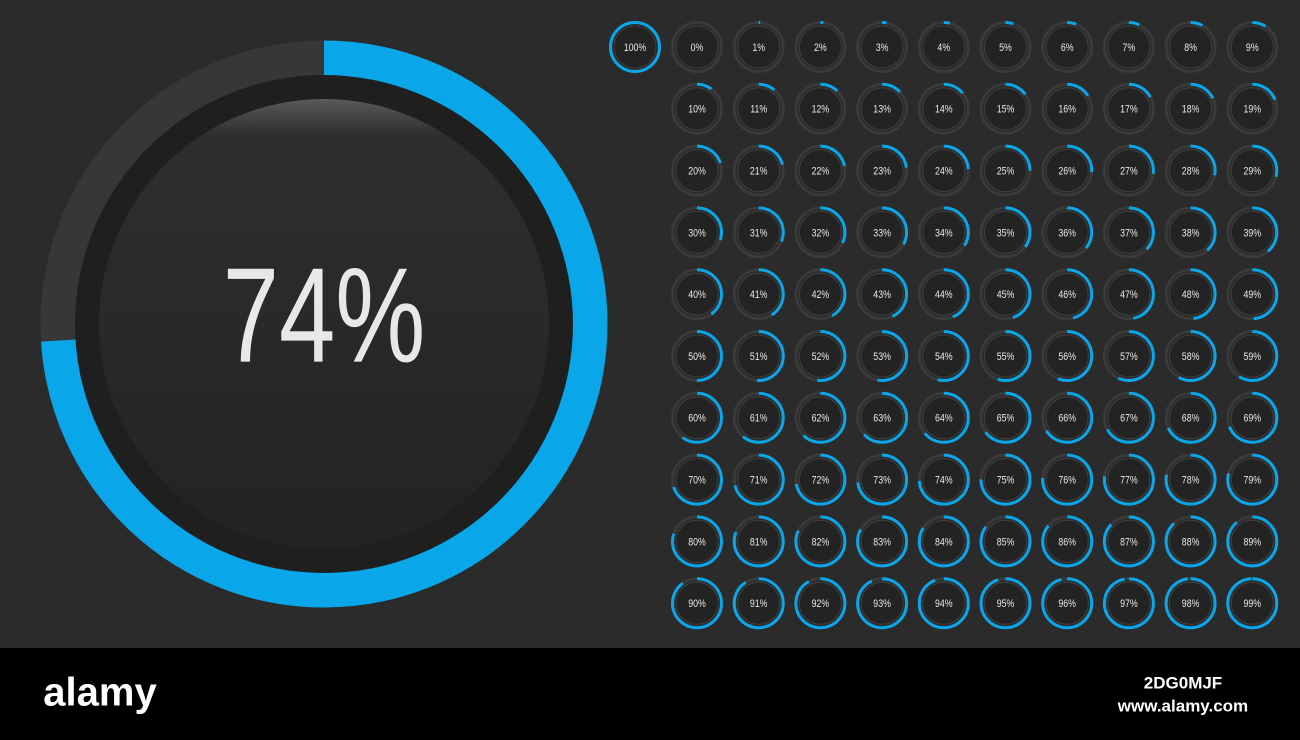 The height and width of the screenshot is (740, 1300). I want to click on meter-label: 6%, so click(1067, 48).